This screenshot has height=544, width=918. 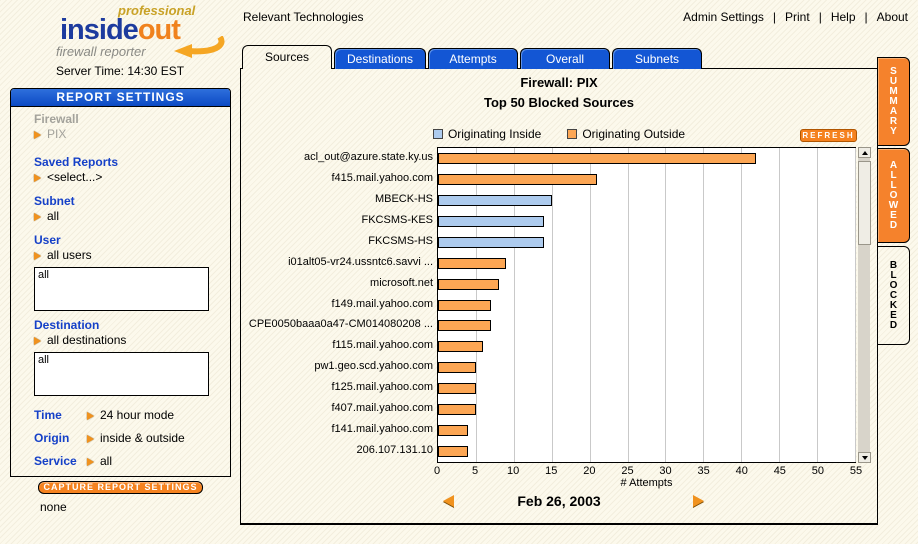 What do you see at coordinates (53, 507) in the screenshot?
I see `capture-status-text: none` at bounding box center [53, 507].